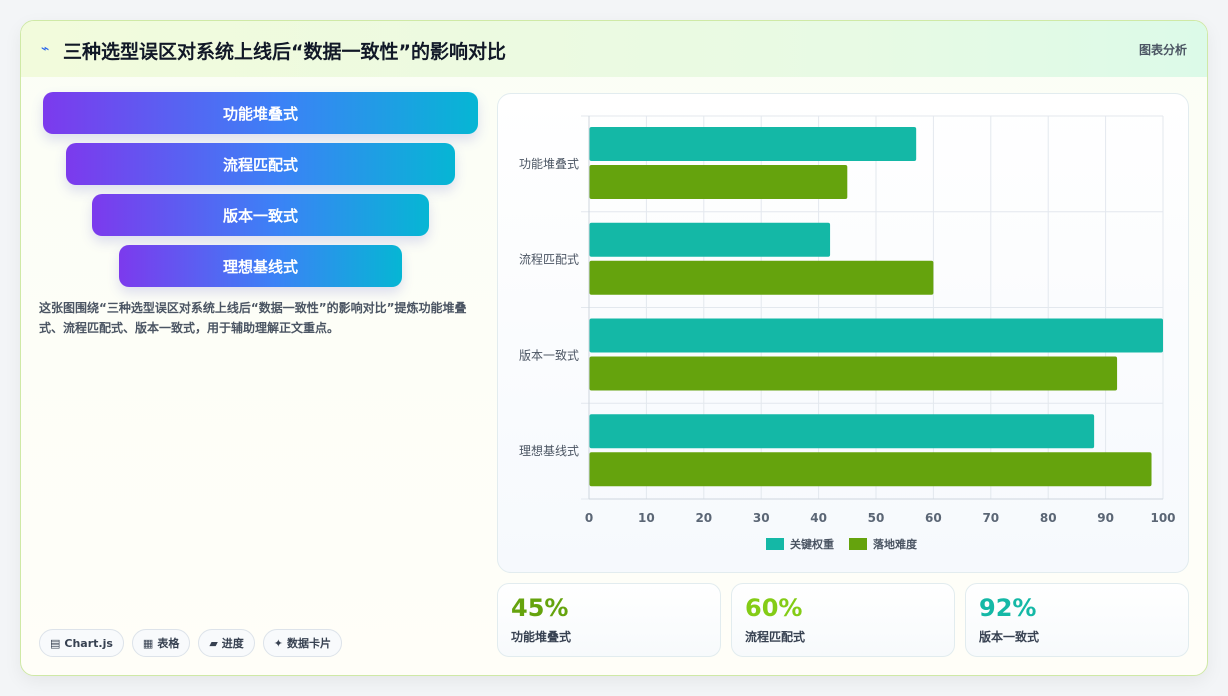  I want to click on x-tick-label: 100, so click(1162, 518).